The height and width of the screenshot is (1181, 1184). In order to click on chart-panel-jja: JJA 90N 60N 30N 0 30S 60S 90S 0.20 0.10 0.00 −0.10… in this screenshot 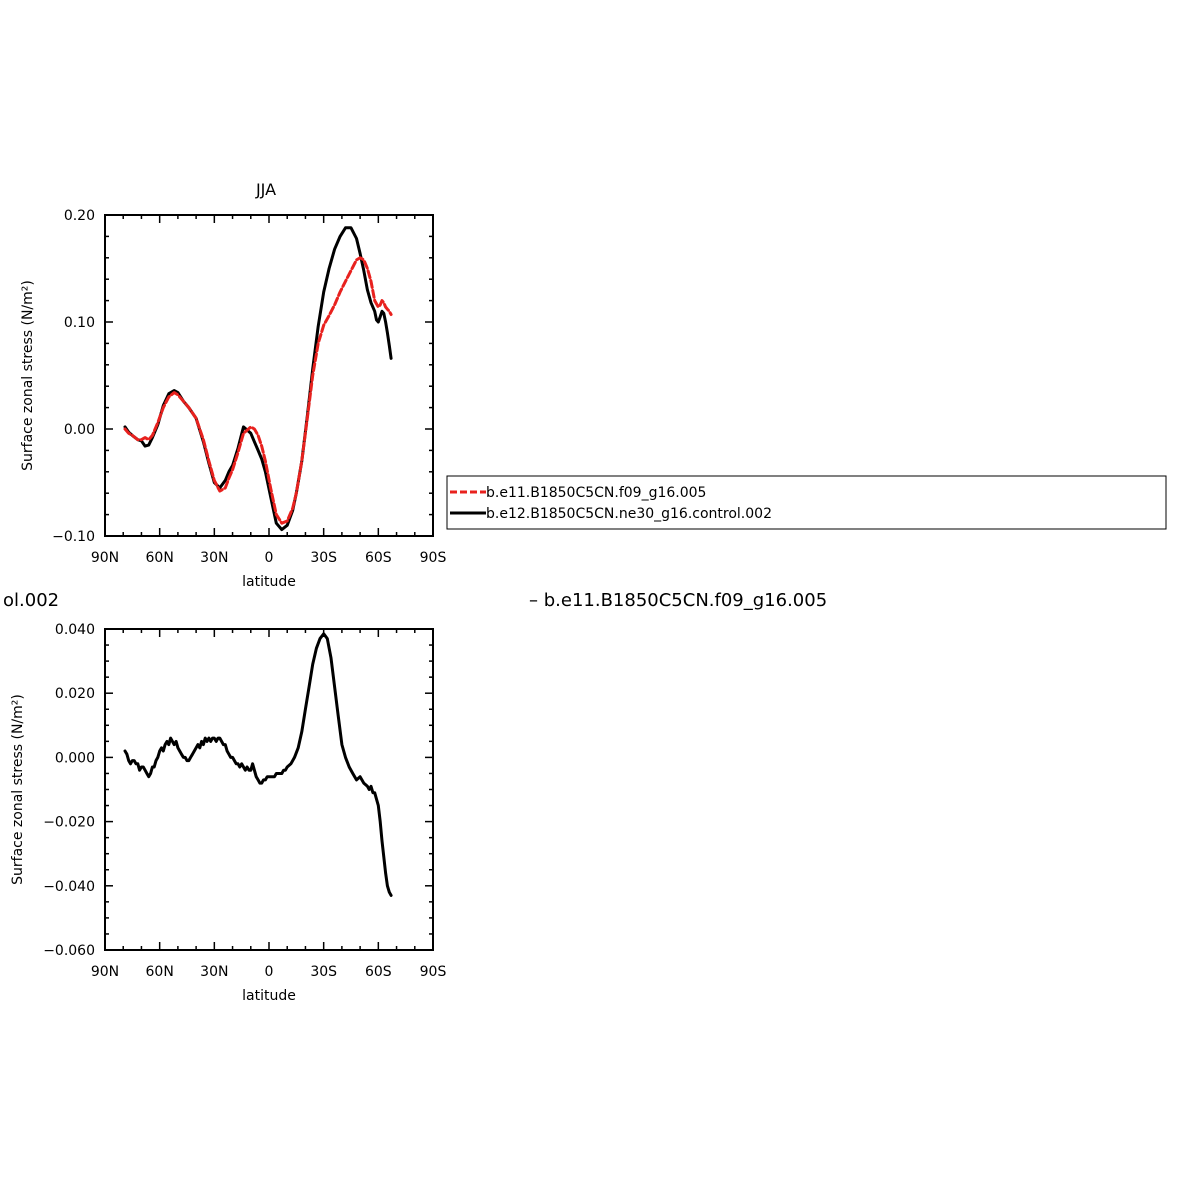, I will do `click(233, 385)`.